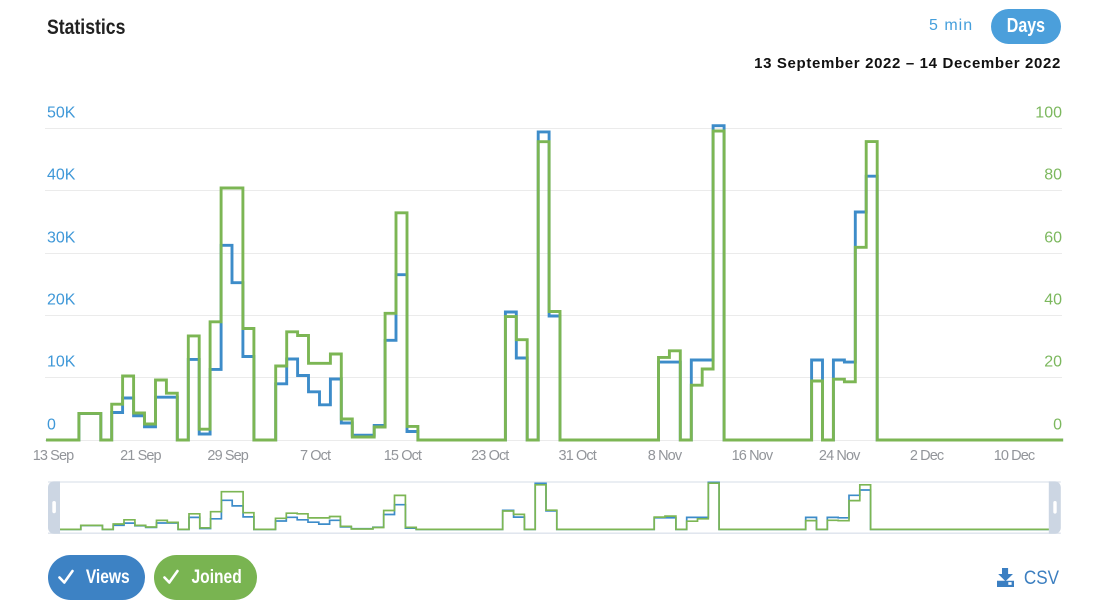 This screenshot has height=607, width=1100. What do you see at coordinates (927, 456) in the screenshot?
I see `svg-text: 2 Dec` at bounding box center [927, 456].